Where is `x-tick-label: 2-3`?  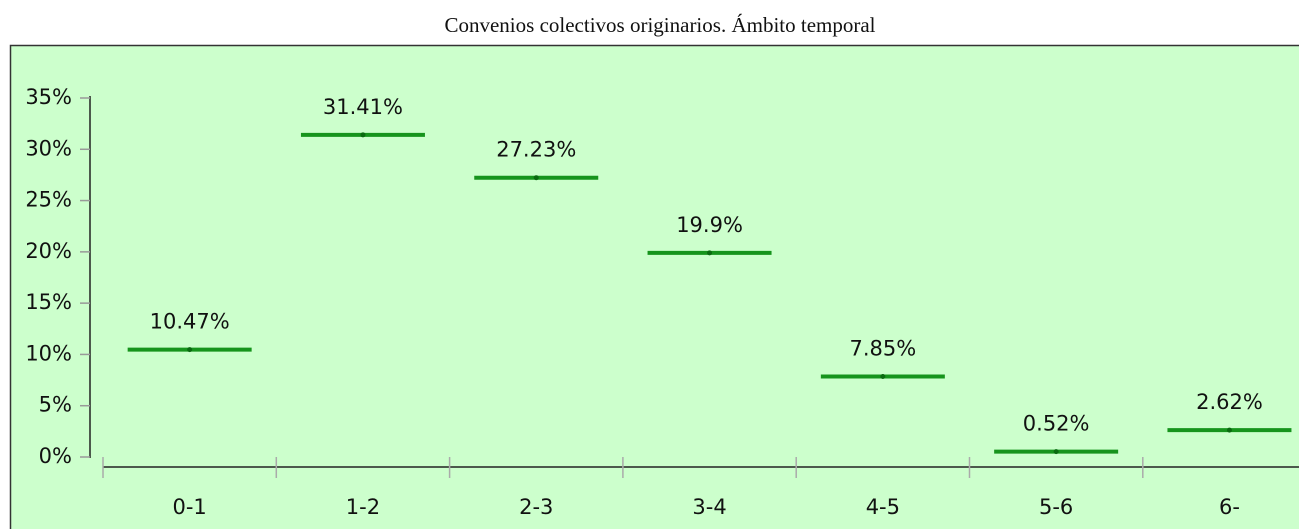 x-tick-label: 2-3 is located at coordinates (536, 507).